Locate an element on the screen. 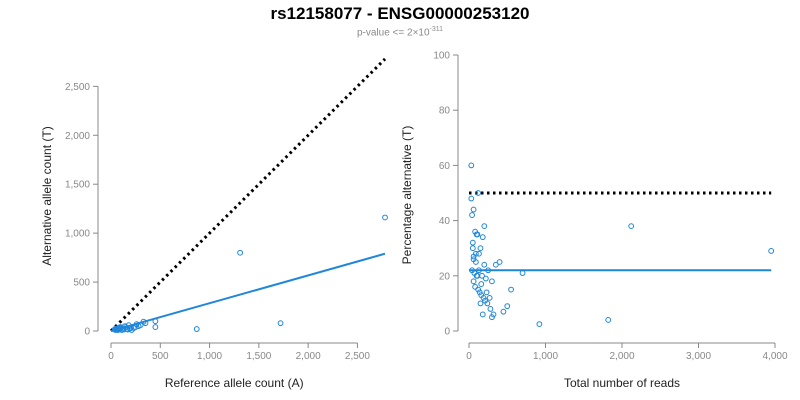 The width and height of the screenshot is (800, 400). chart-subtitle: p-value <= 2×10-311 is located at coordinates (400, 32).